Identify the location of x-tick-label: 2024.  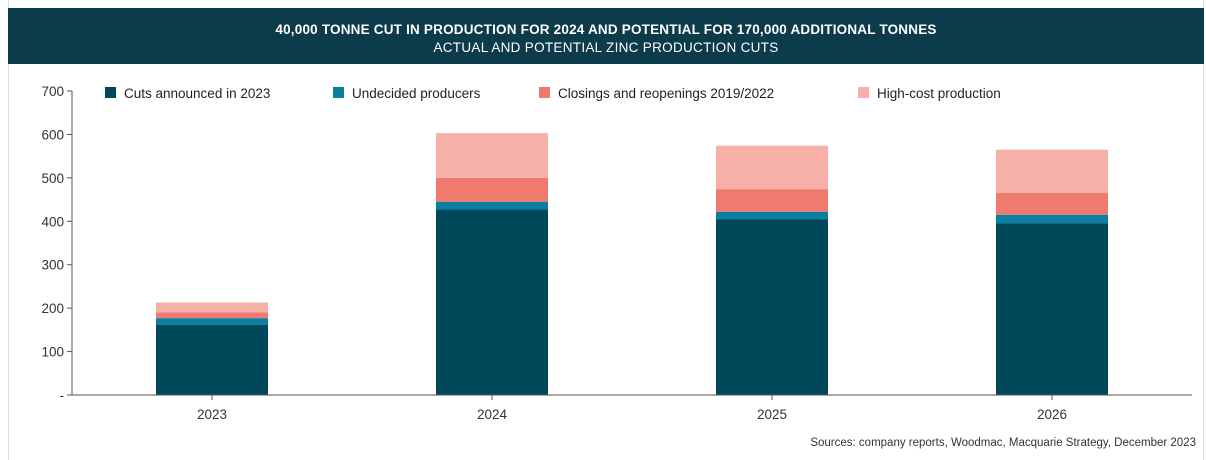
(492, 414).